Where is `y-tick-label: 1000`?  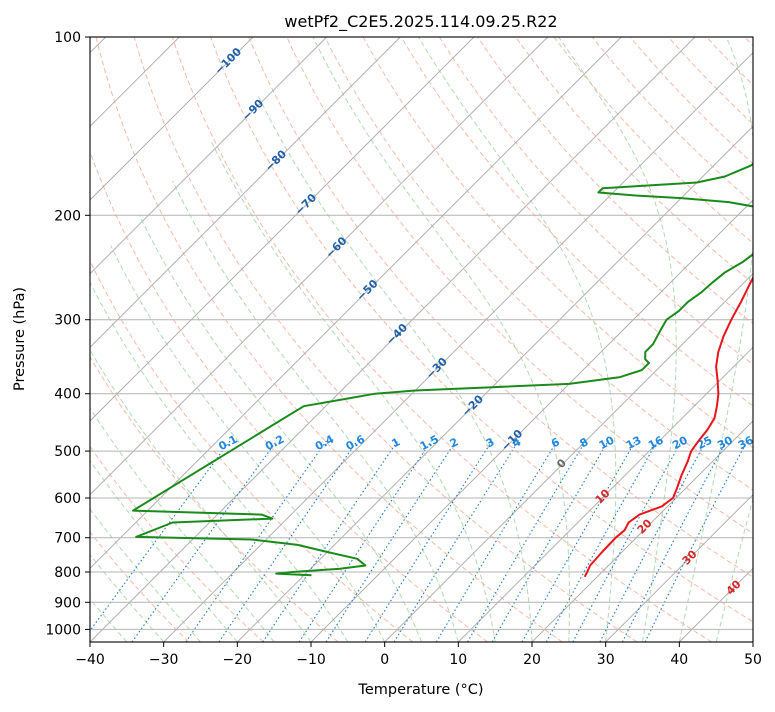 y-tick-label: 1000 is located at coordinates (63, 630).